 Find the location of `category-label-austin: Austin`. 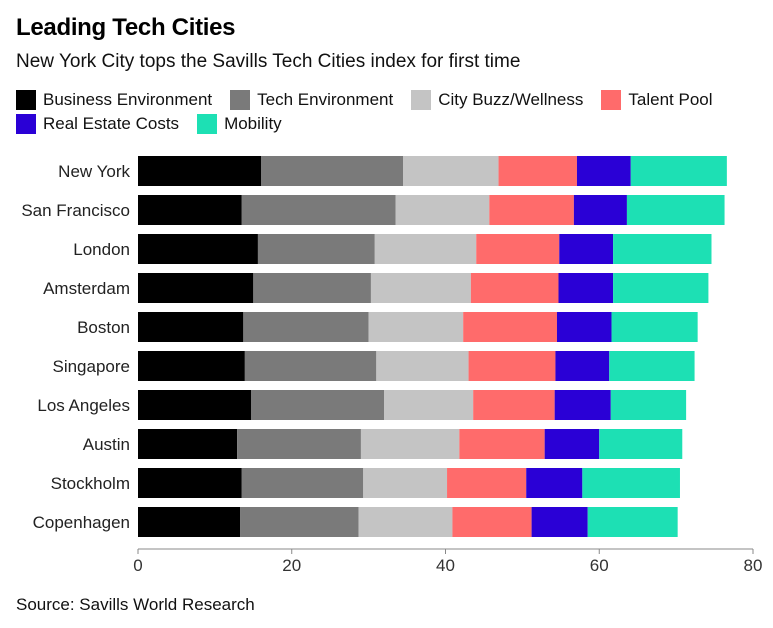

category-label-austin: Austin is located at coordinates (106, 444).